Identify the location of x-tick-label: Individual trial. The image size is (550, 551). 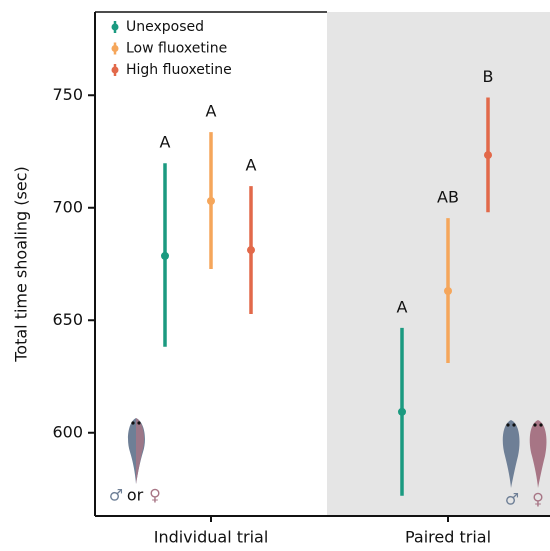
(211, 537).